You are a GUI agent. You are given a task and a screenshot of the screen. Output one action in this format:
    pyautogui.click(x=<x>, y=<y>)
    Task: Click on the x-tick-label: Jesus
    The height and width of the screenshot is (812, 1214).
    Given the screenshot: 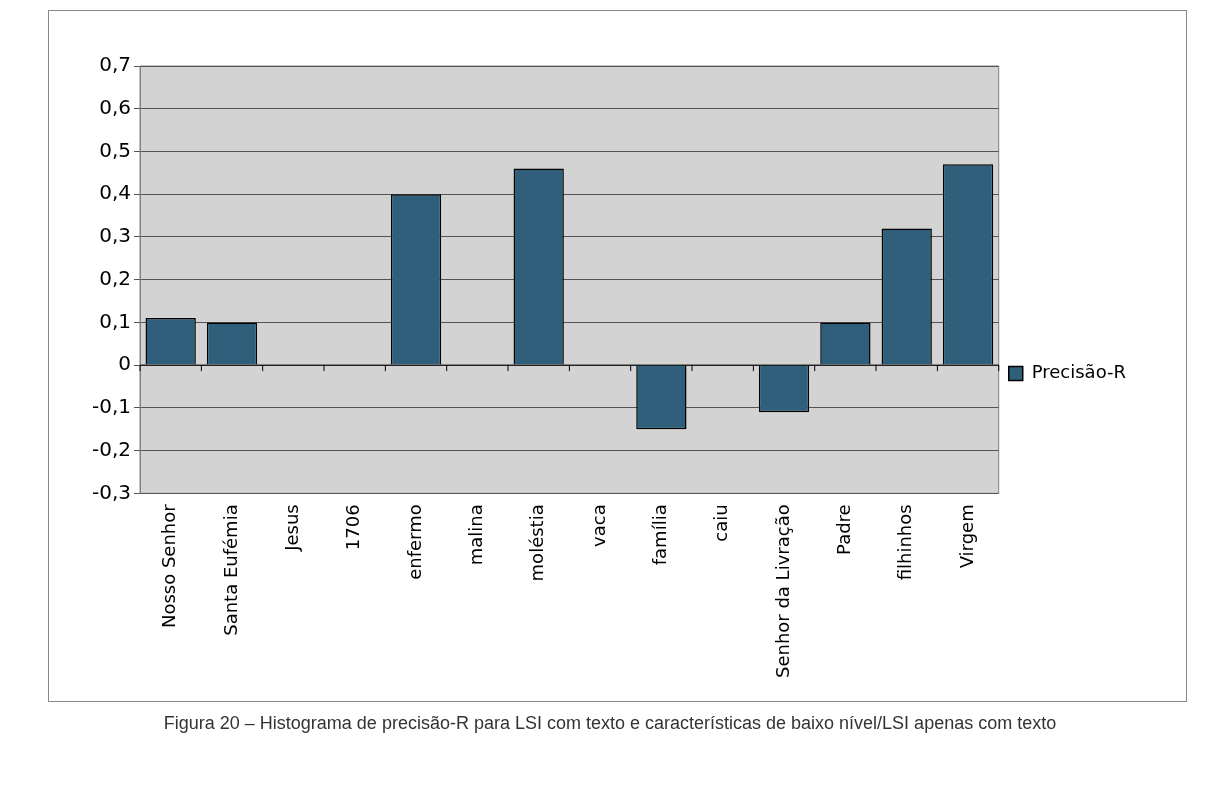 What is the action you would take?
    pyautogui.click(x=292, y=528)
    